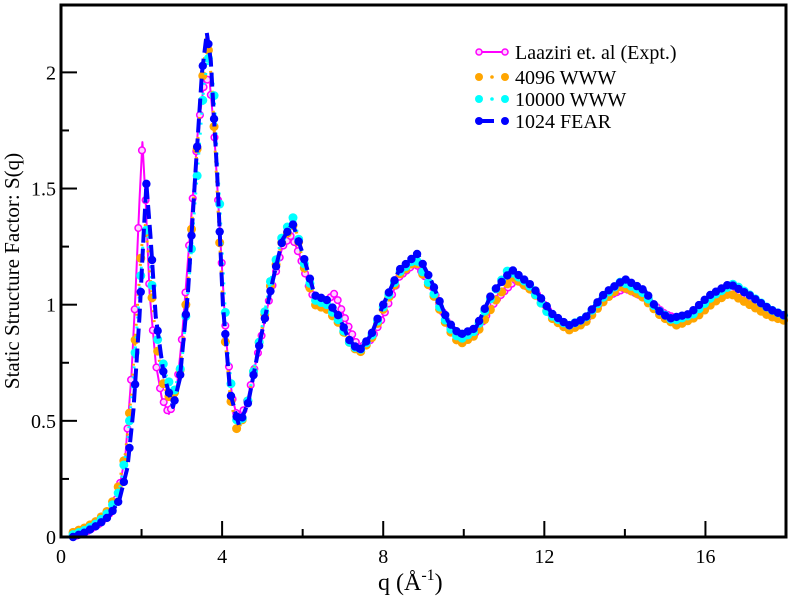 The image size is (789, 606). I want to click on y-tick-label: 1.5, so click(43, 190).